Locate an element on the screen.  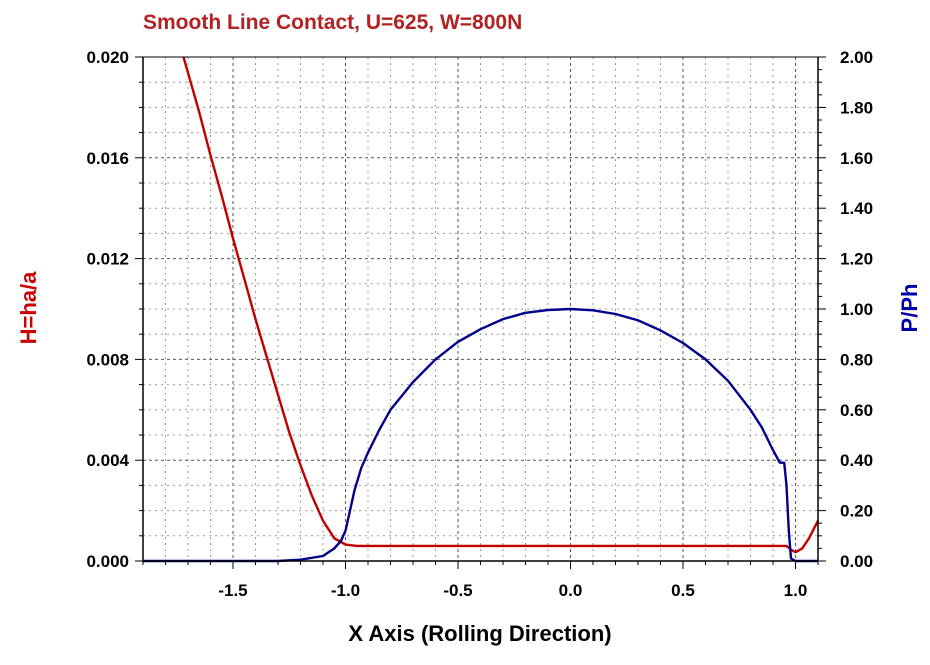
x-tick-label: 1.0 is located at coordinates (796, 590).